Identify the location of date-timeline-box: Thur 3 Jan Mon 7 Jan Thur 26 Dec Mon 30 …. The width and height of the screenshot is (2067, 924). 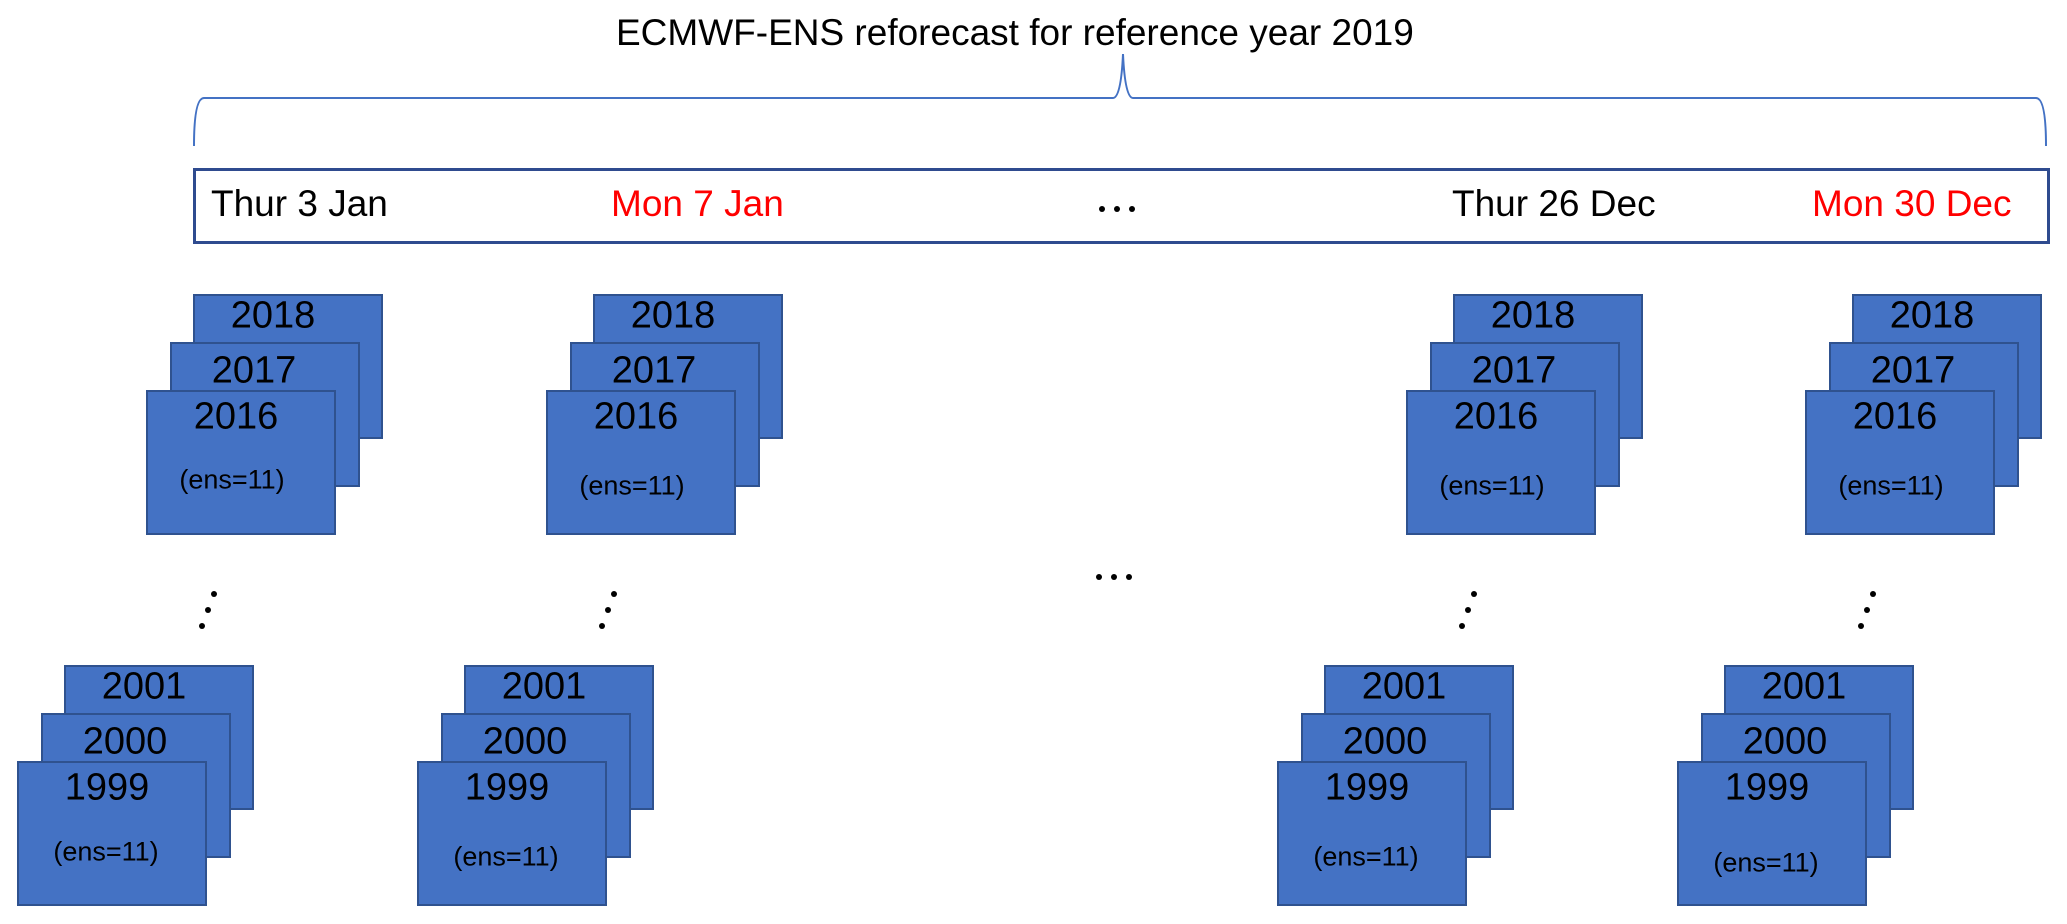
(1121, 206).